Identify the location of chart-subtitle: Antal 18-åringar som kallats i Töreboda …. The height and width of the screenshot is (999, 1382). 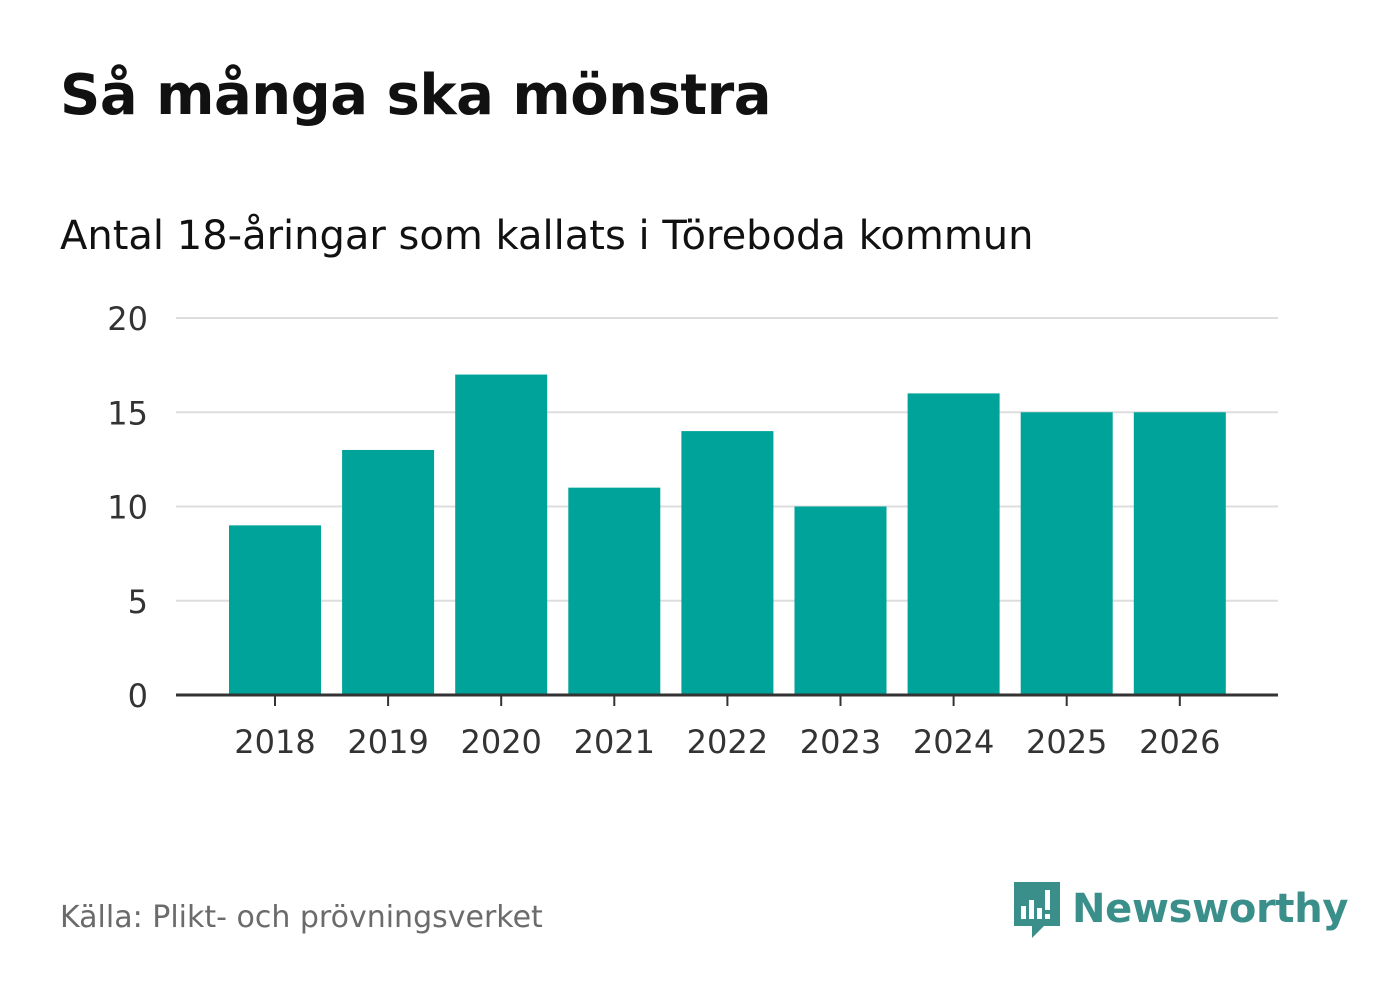
(547, 236).